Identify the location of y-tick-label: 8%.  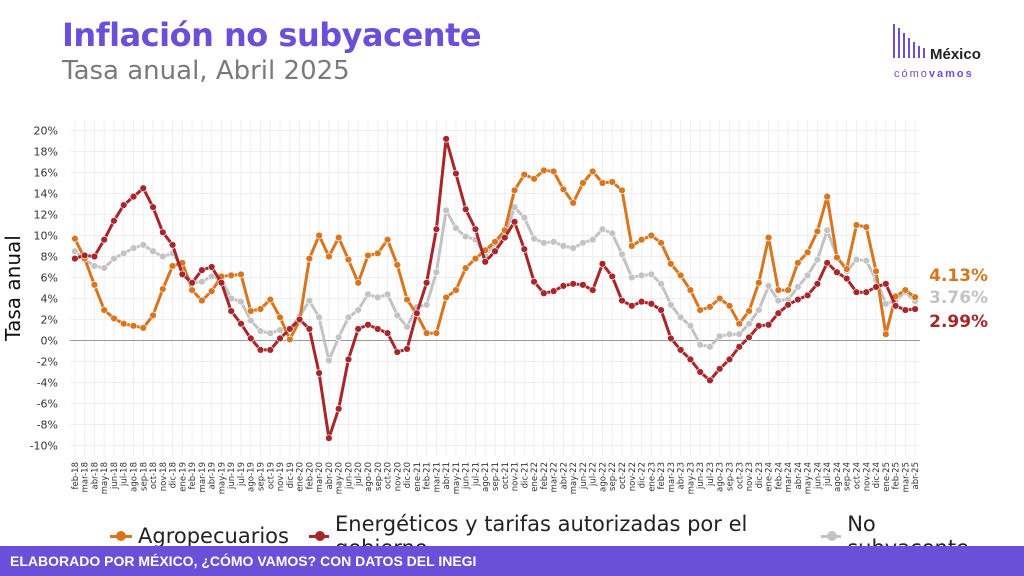
(49, 257).